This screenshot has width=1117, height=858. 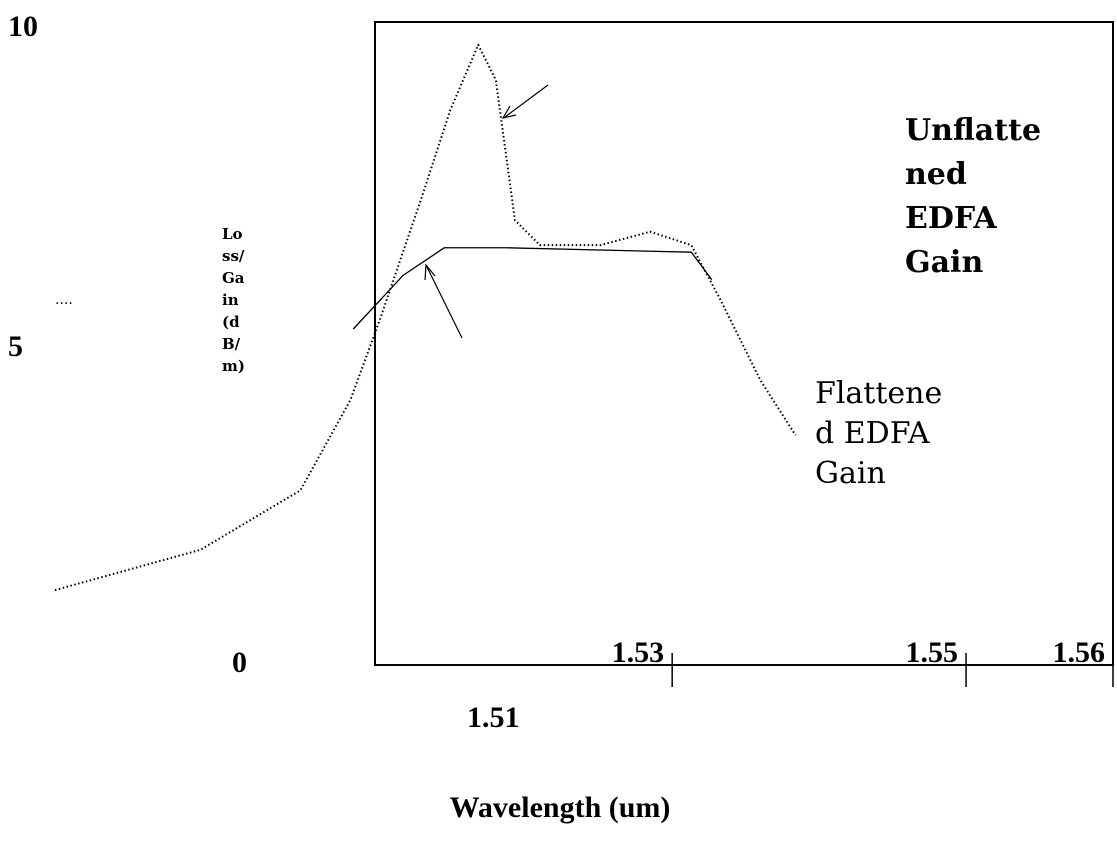 What do you see at coordinates (231, 344) in the screenshot?
I see `y-axis-label: B/` at bounding box center [231, 344].